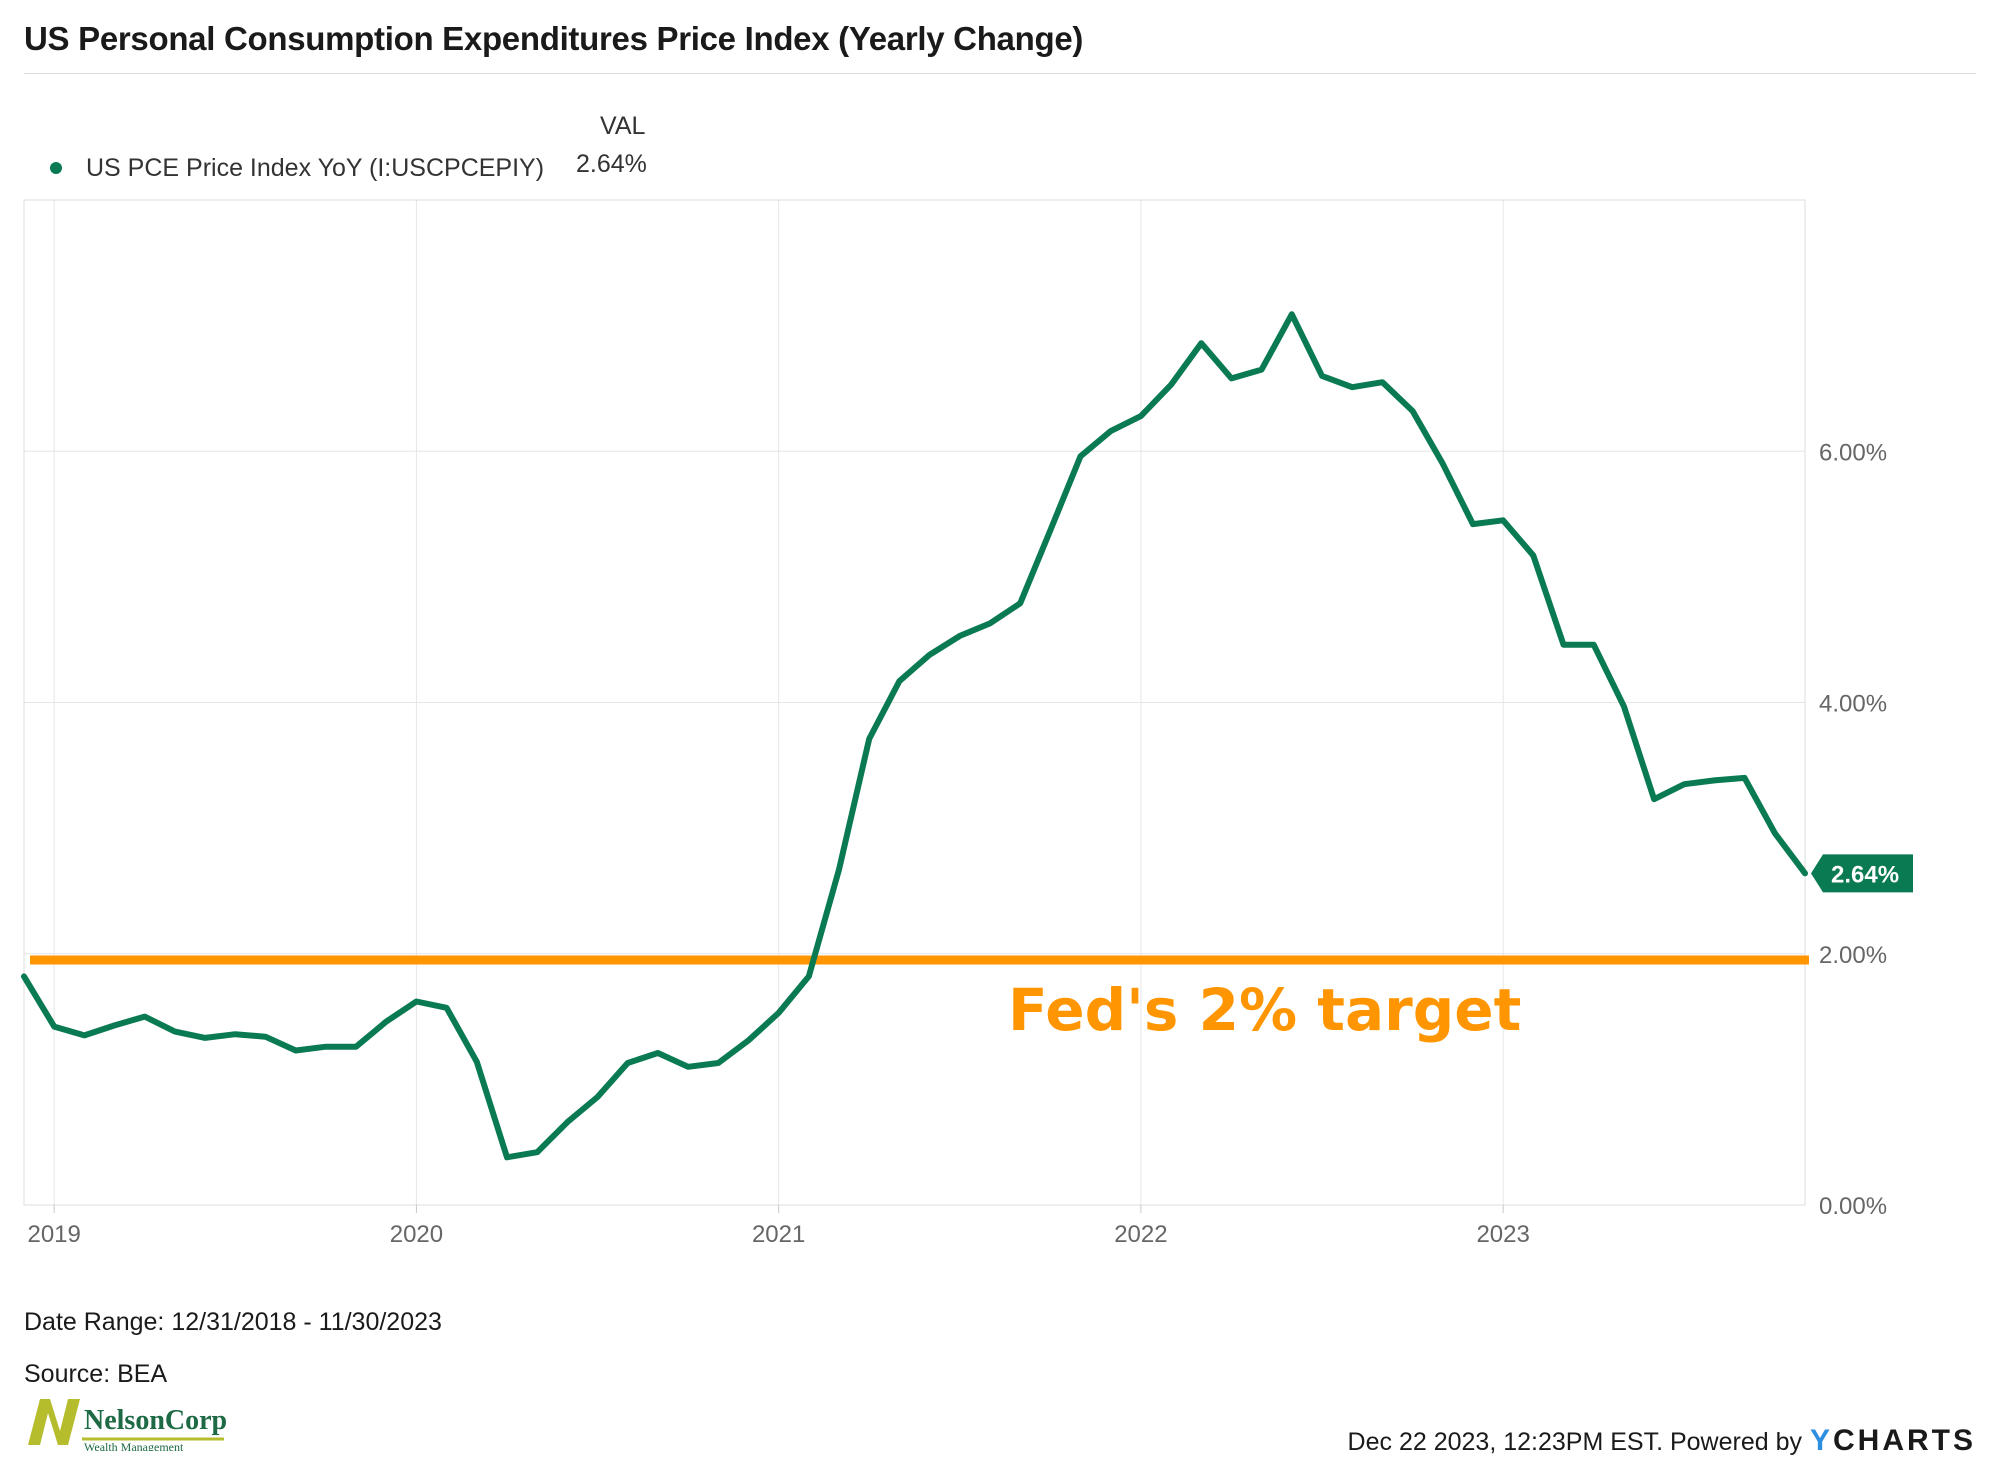 This screenshot has width=2000, height=1468. What do you see at coordinates (1853, 452) in the screenshot?
I see `y-tick-label: 6.00%` at bounding box center [1853, 452].